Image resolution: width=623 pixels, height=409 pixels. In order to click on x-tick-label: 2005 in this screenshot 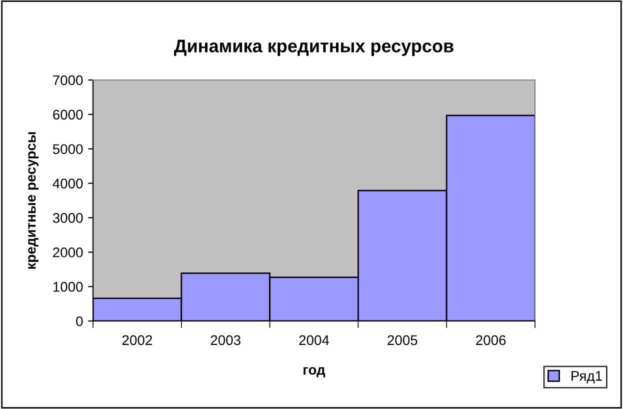, I will do `click(403, 340)`.